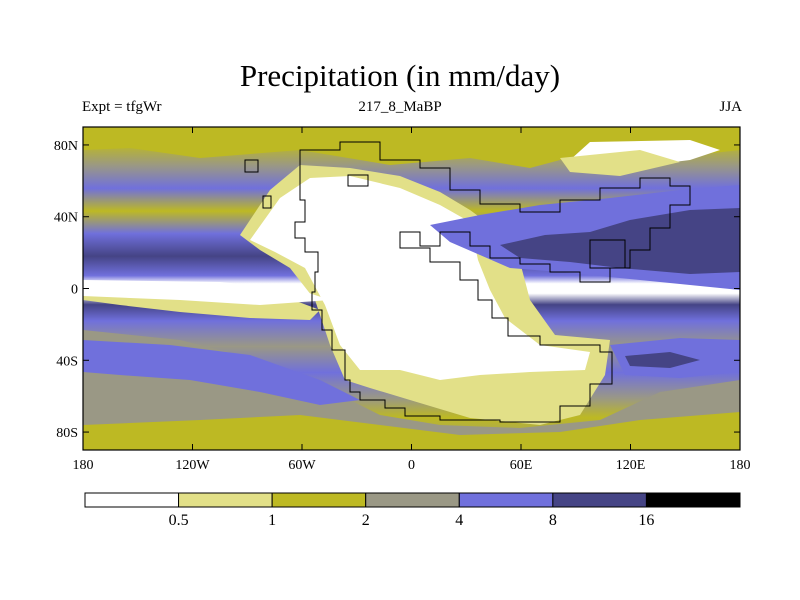  I want to click on precip-region-southeast-dark, so click(662, 360).